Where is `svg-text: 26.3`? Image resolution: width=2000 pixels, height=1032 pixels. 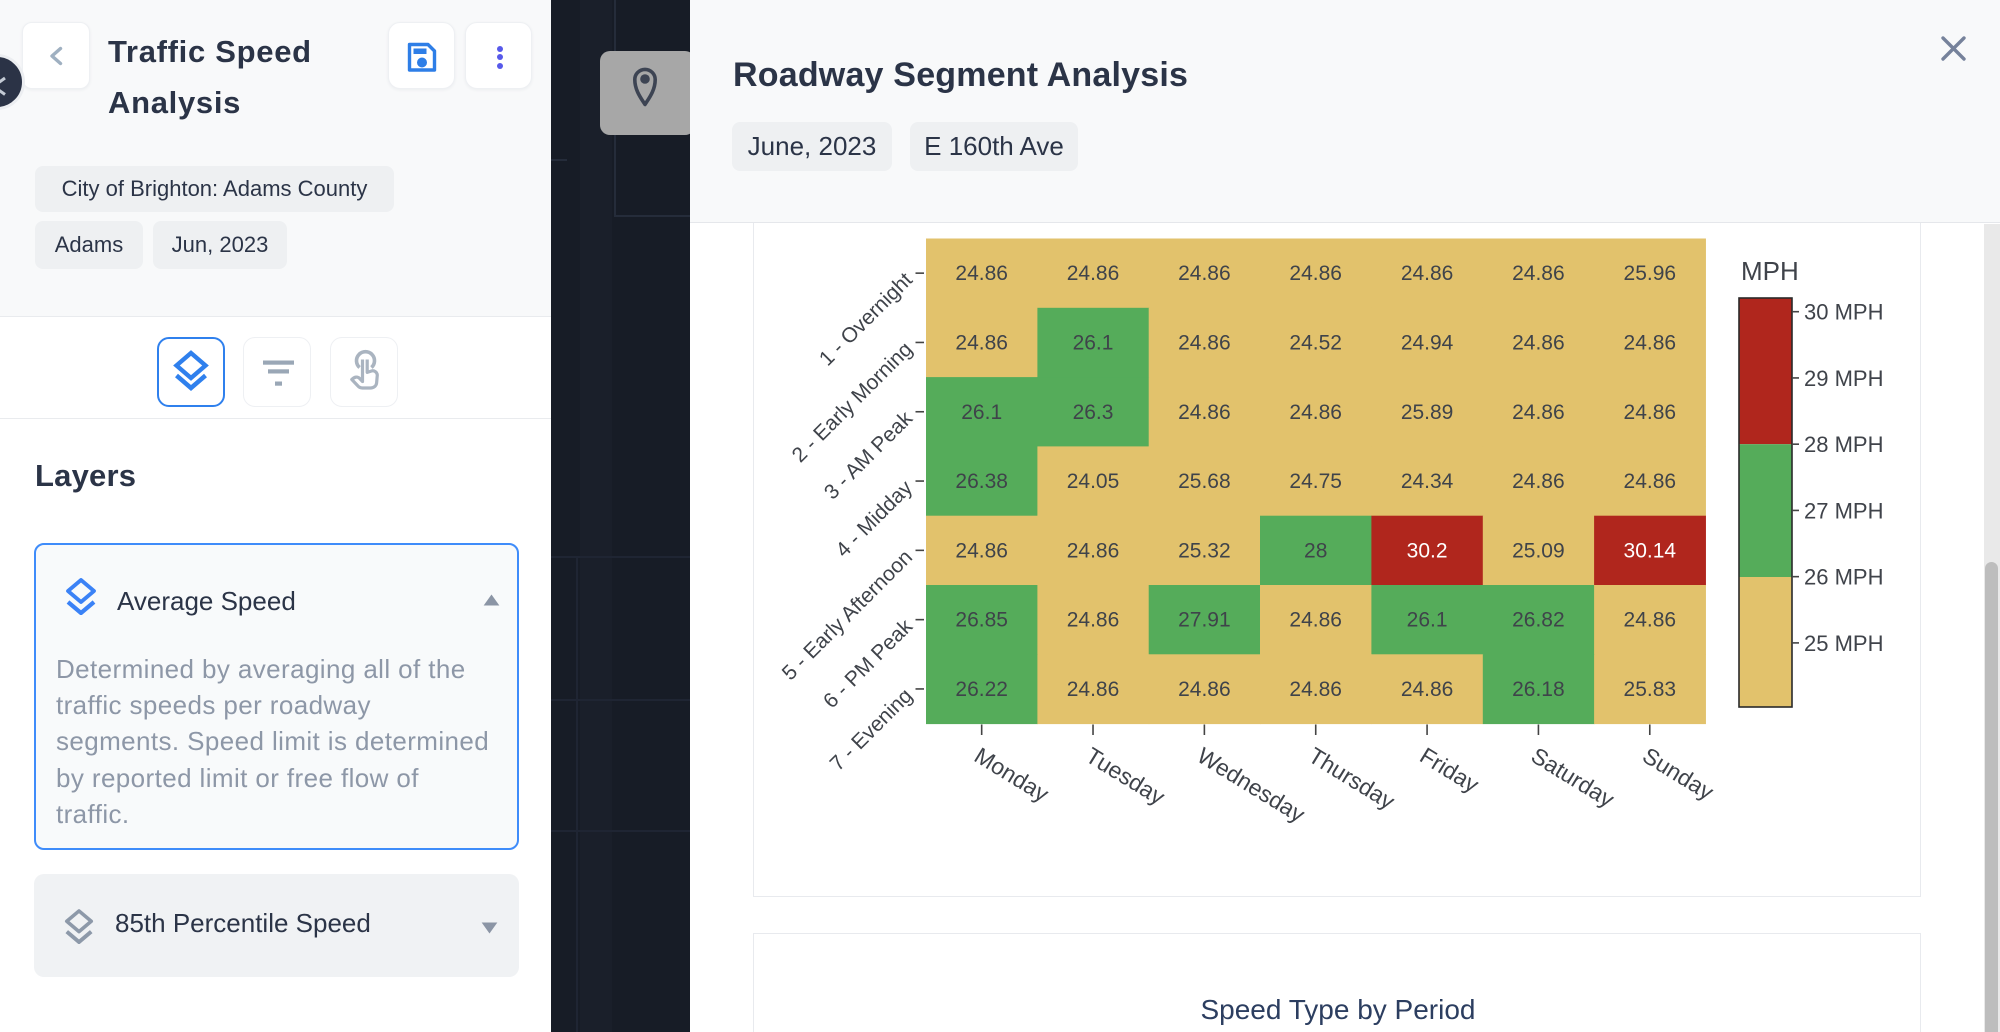 svg-text: 26.3 is located at coordinates (1093, 412).